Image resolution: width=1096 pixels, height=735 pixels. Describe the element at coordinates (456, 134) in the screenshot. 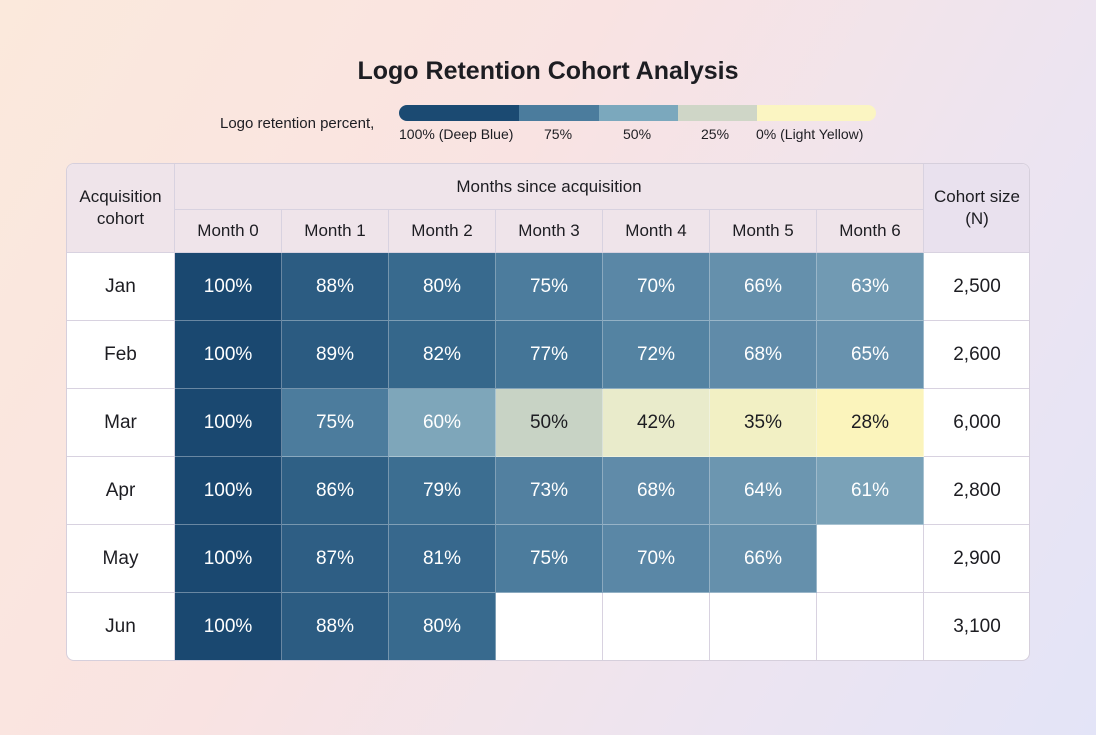

I see `legend-tick-label: 100% (Deep Blue)` at that location.